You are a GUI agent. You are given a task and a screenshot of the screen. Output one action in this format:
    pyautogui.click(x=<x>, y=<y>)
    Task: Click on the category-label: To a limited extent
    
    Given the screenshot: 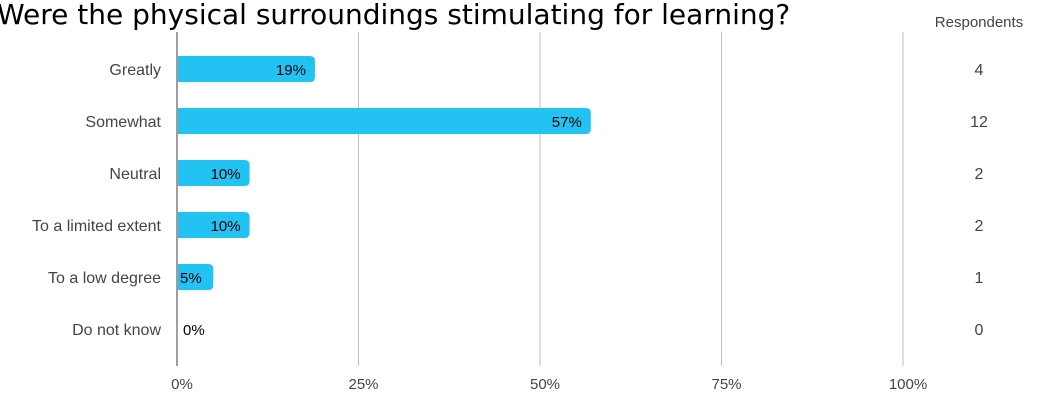 What is the action you would take?
    pyautogui.click(x=97, y=226)
    